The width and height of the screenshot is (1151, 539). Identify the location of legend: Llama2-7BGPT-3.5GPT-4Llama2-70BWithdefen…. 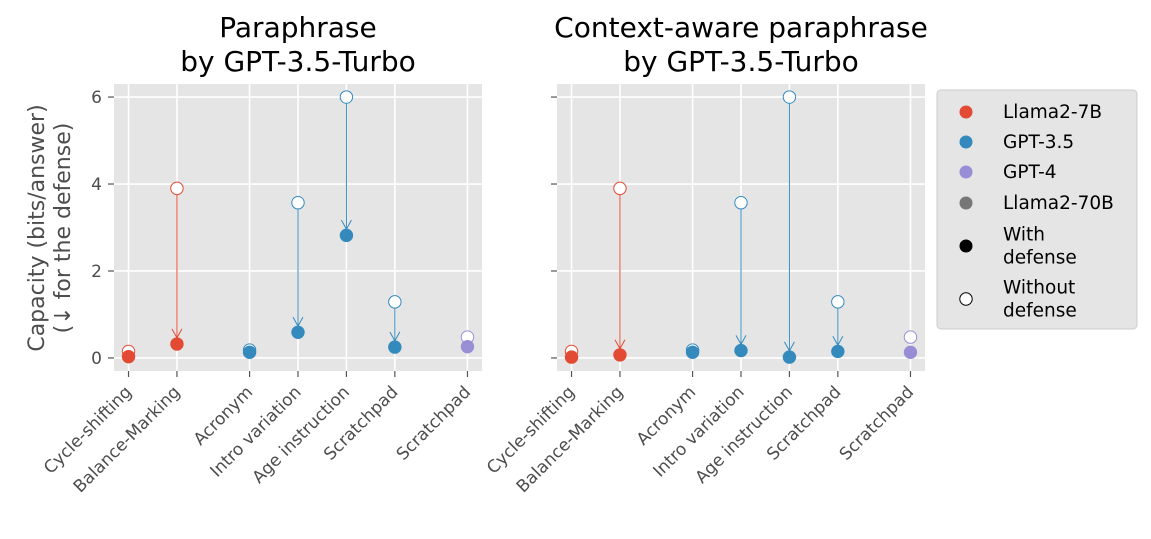
(1037, 209).